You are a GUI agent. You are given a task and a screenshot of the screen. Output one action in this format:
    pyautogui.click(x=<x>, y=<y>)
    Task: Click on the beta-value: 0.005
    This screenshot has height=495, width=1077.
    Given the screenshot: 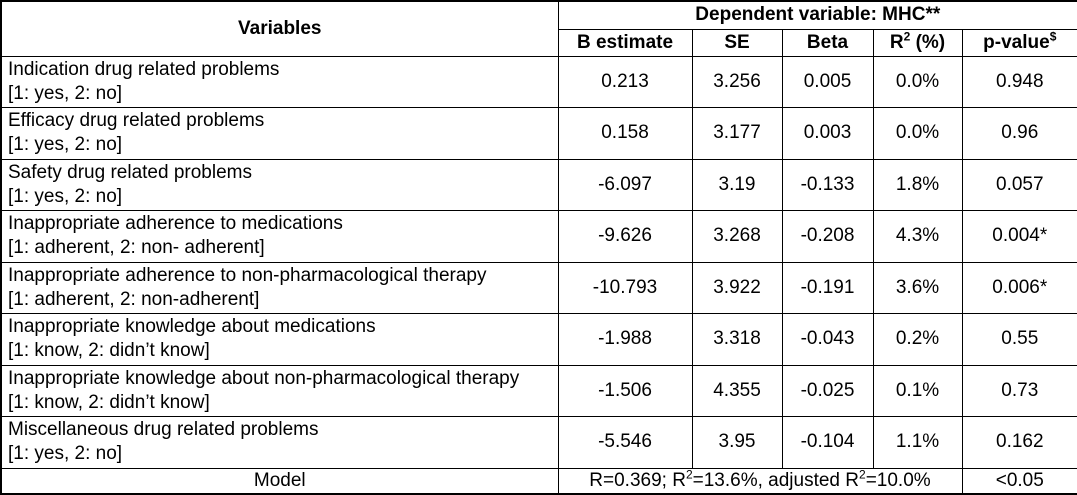 What is the action you would take?
    pyautogui.click(x=827, y=81)
    